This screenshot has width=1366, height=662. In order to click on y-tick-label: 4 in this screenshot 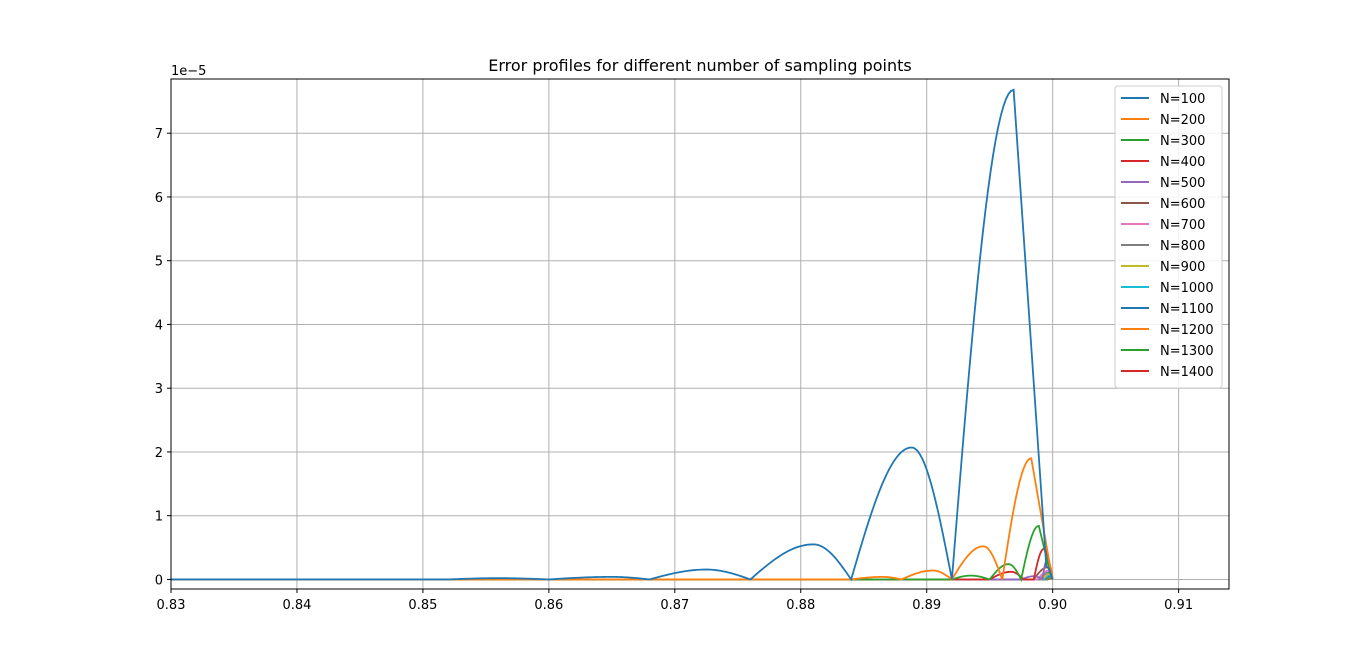, I will do `click(159, 325)`.